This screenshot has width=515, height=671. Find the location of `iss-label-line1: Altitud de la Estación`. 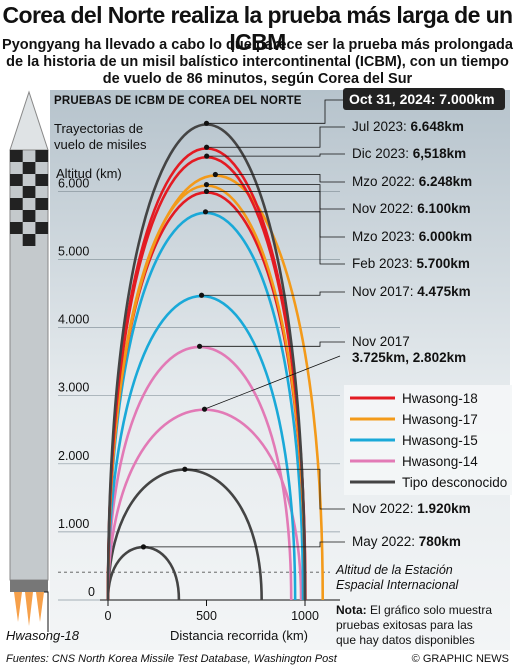

iss-label-line1: Altitud de la Estación is located at coordinates (394, 570).